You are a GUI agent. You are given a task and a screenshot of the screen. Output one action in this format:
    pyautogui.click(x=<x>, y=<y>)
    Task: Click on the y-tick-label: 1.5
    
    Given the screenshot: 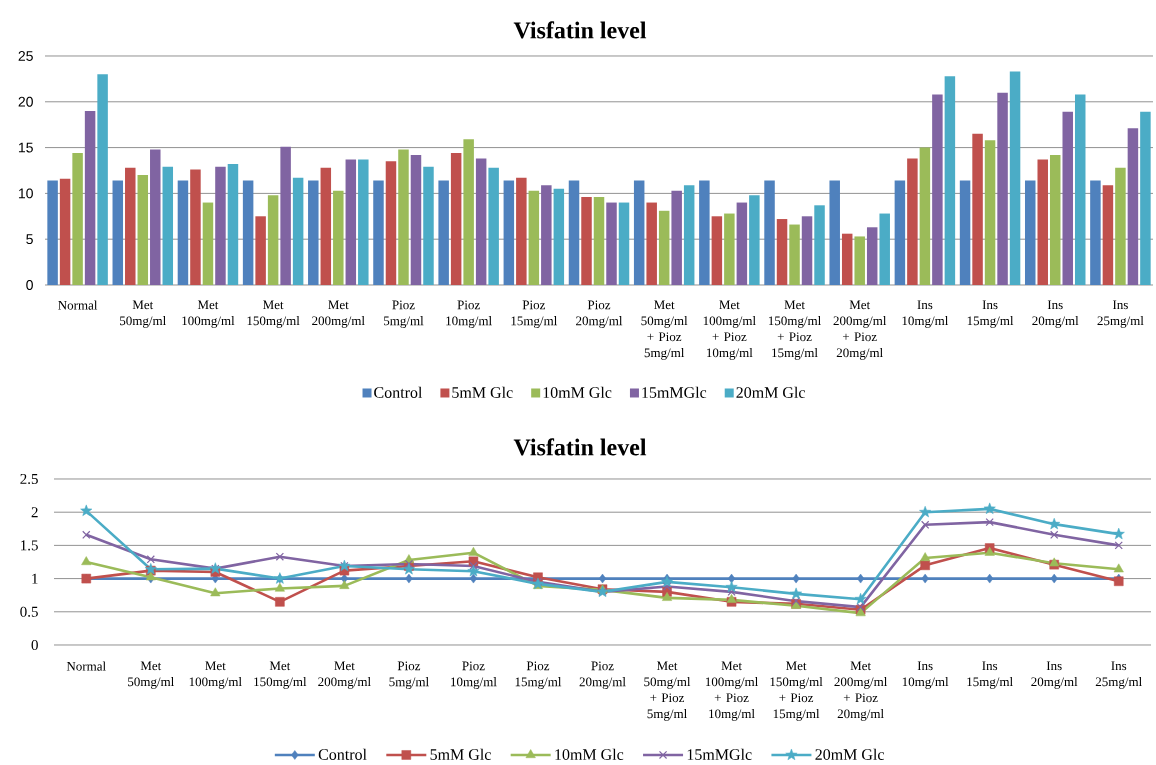 What is the action you would take?
    pyautogui.click(x=29, y=545)
    